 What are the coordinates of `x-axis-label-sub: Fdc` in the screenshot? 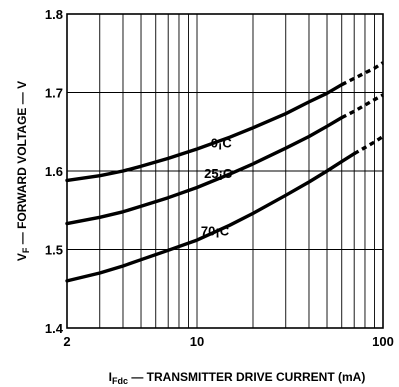 It's located at (120, 381).